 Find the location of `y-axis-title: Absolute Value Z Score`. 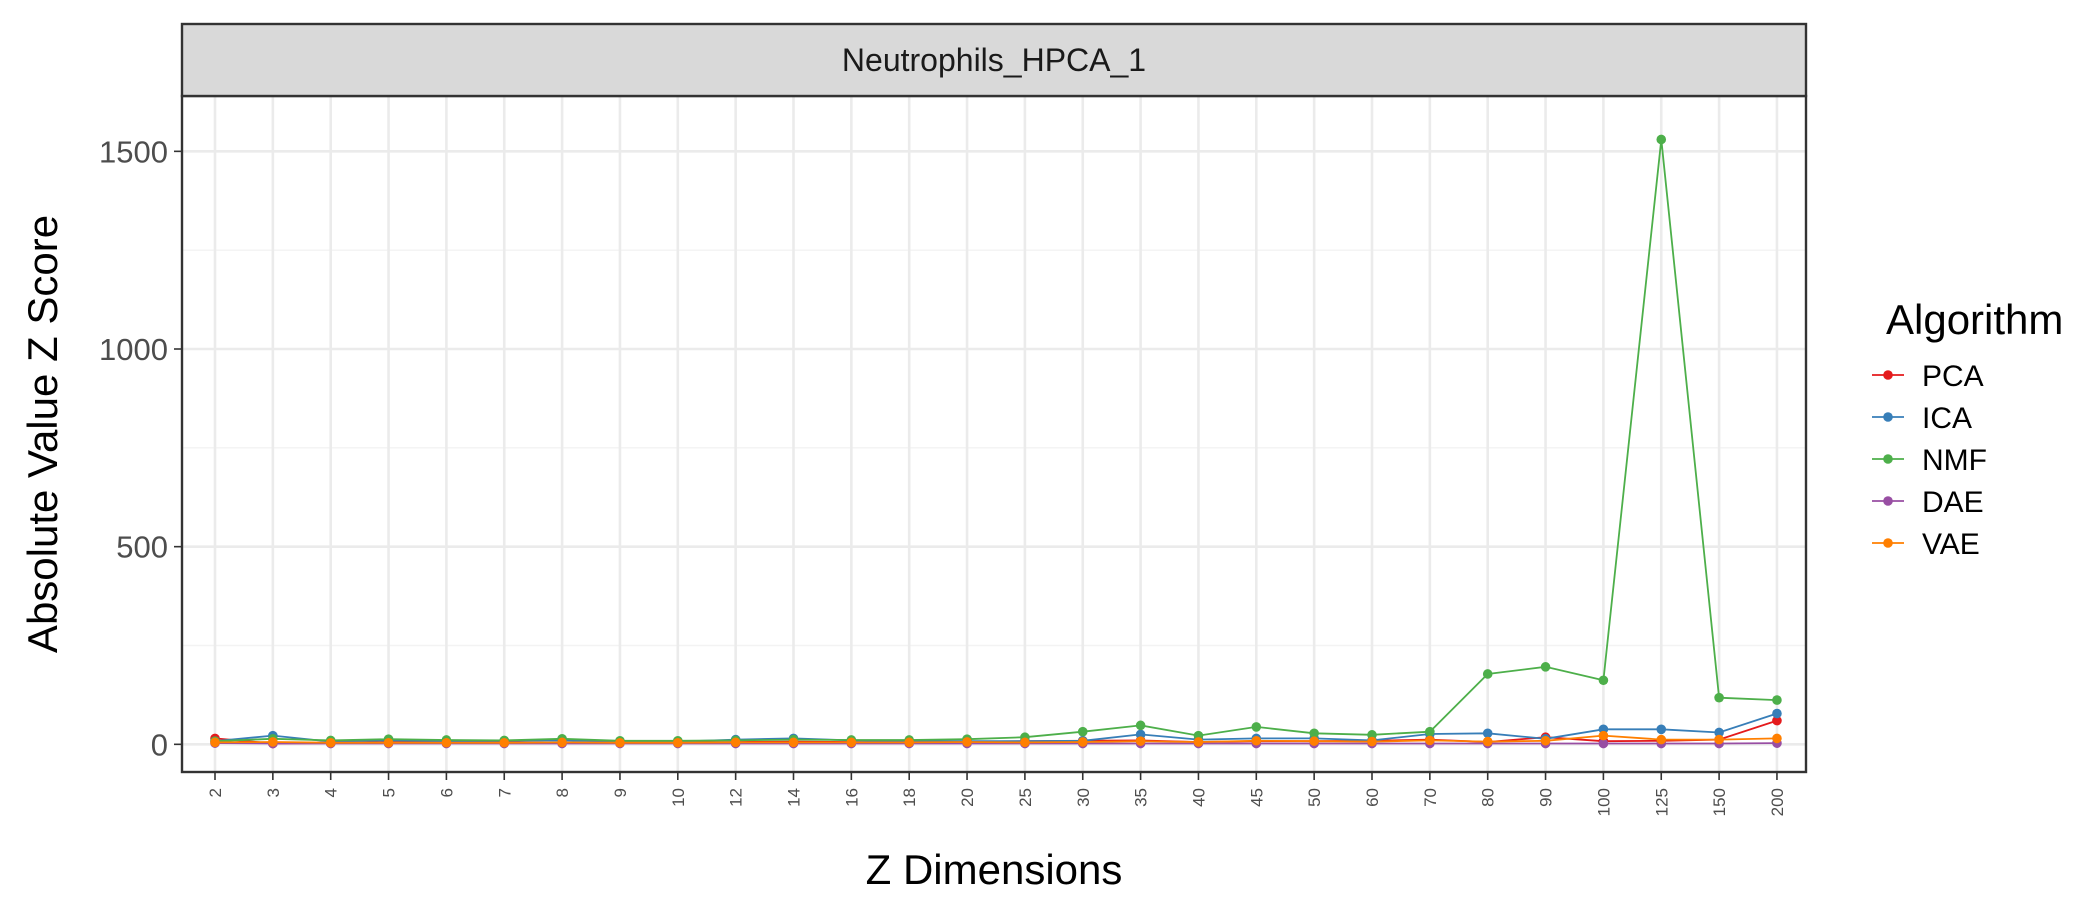

y-axis-title: Absolute Value Z Score is located at coordinates (42, 434).